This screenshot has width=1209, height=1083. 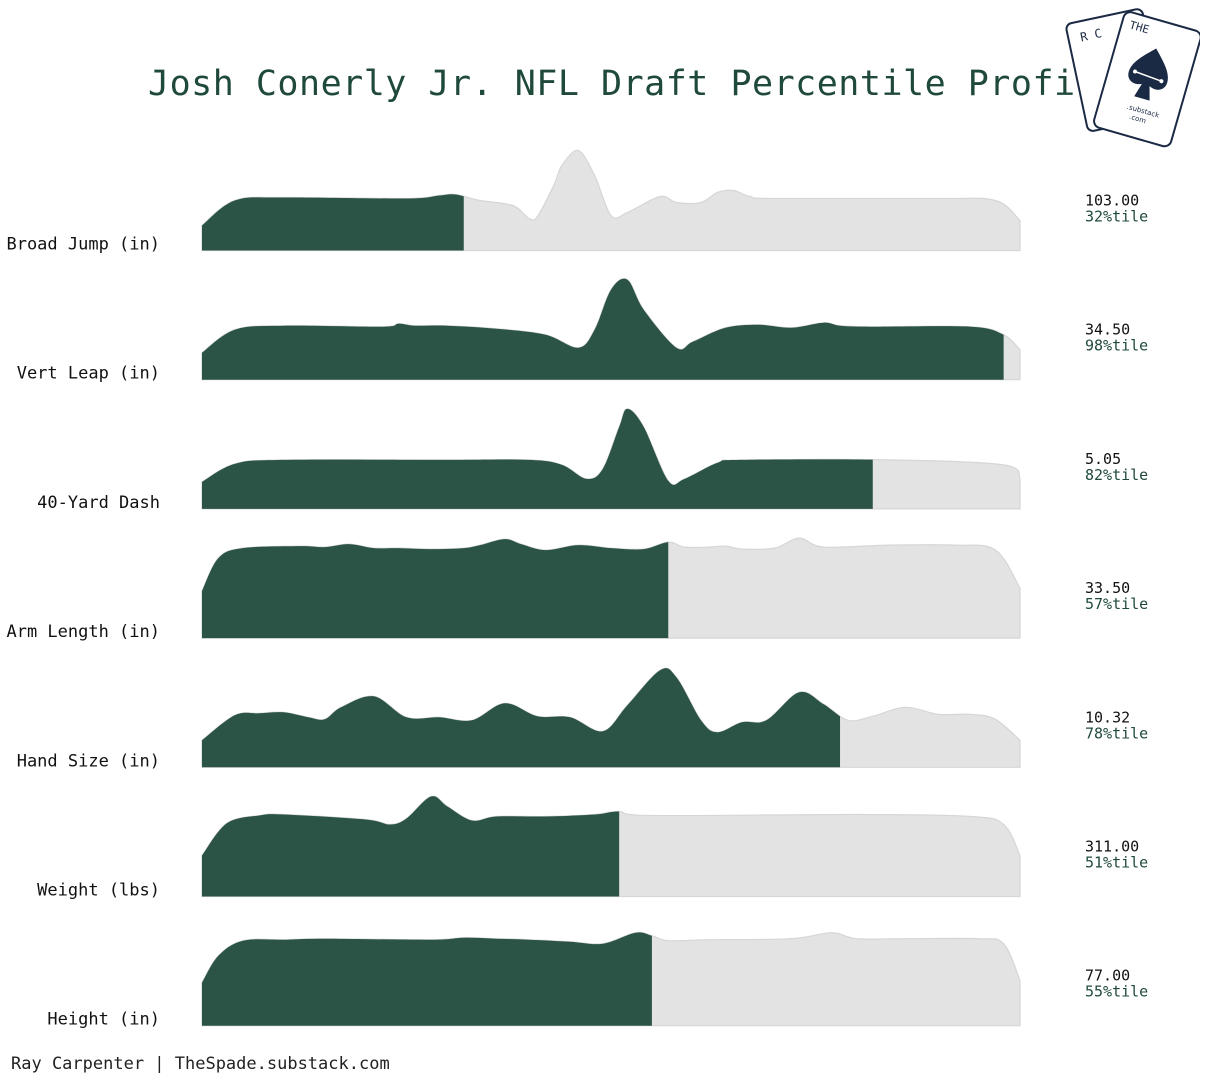 I want to click on row-label: Height (in), so click(x=103, y=1020).